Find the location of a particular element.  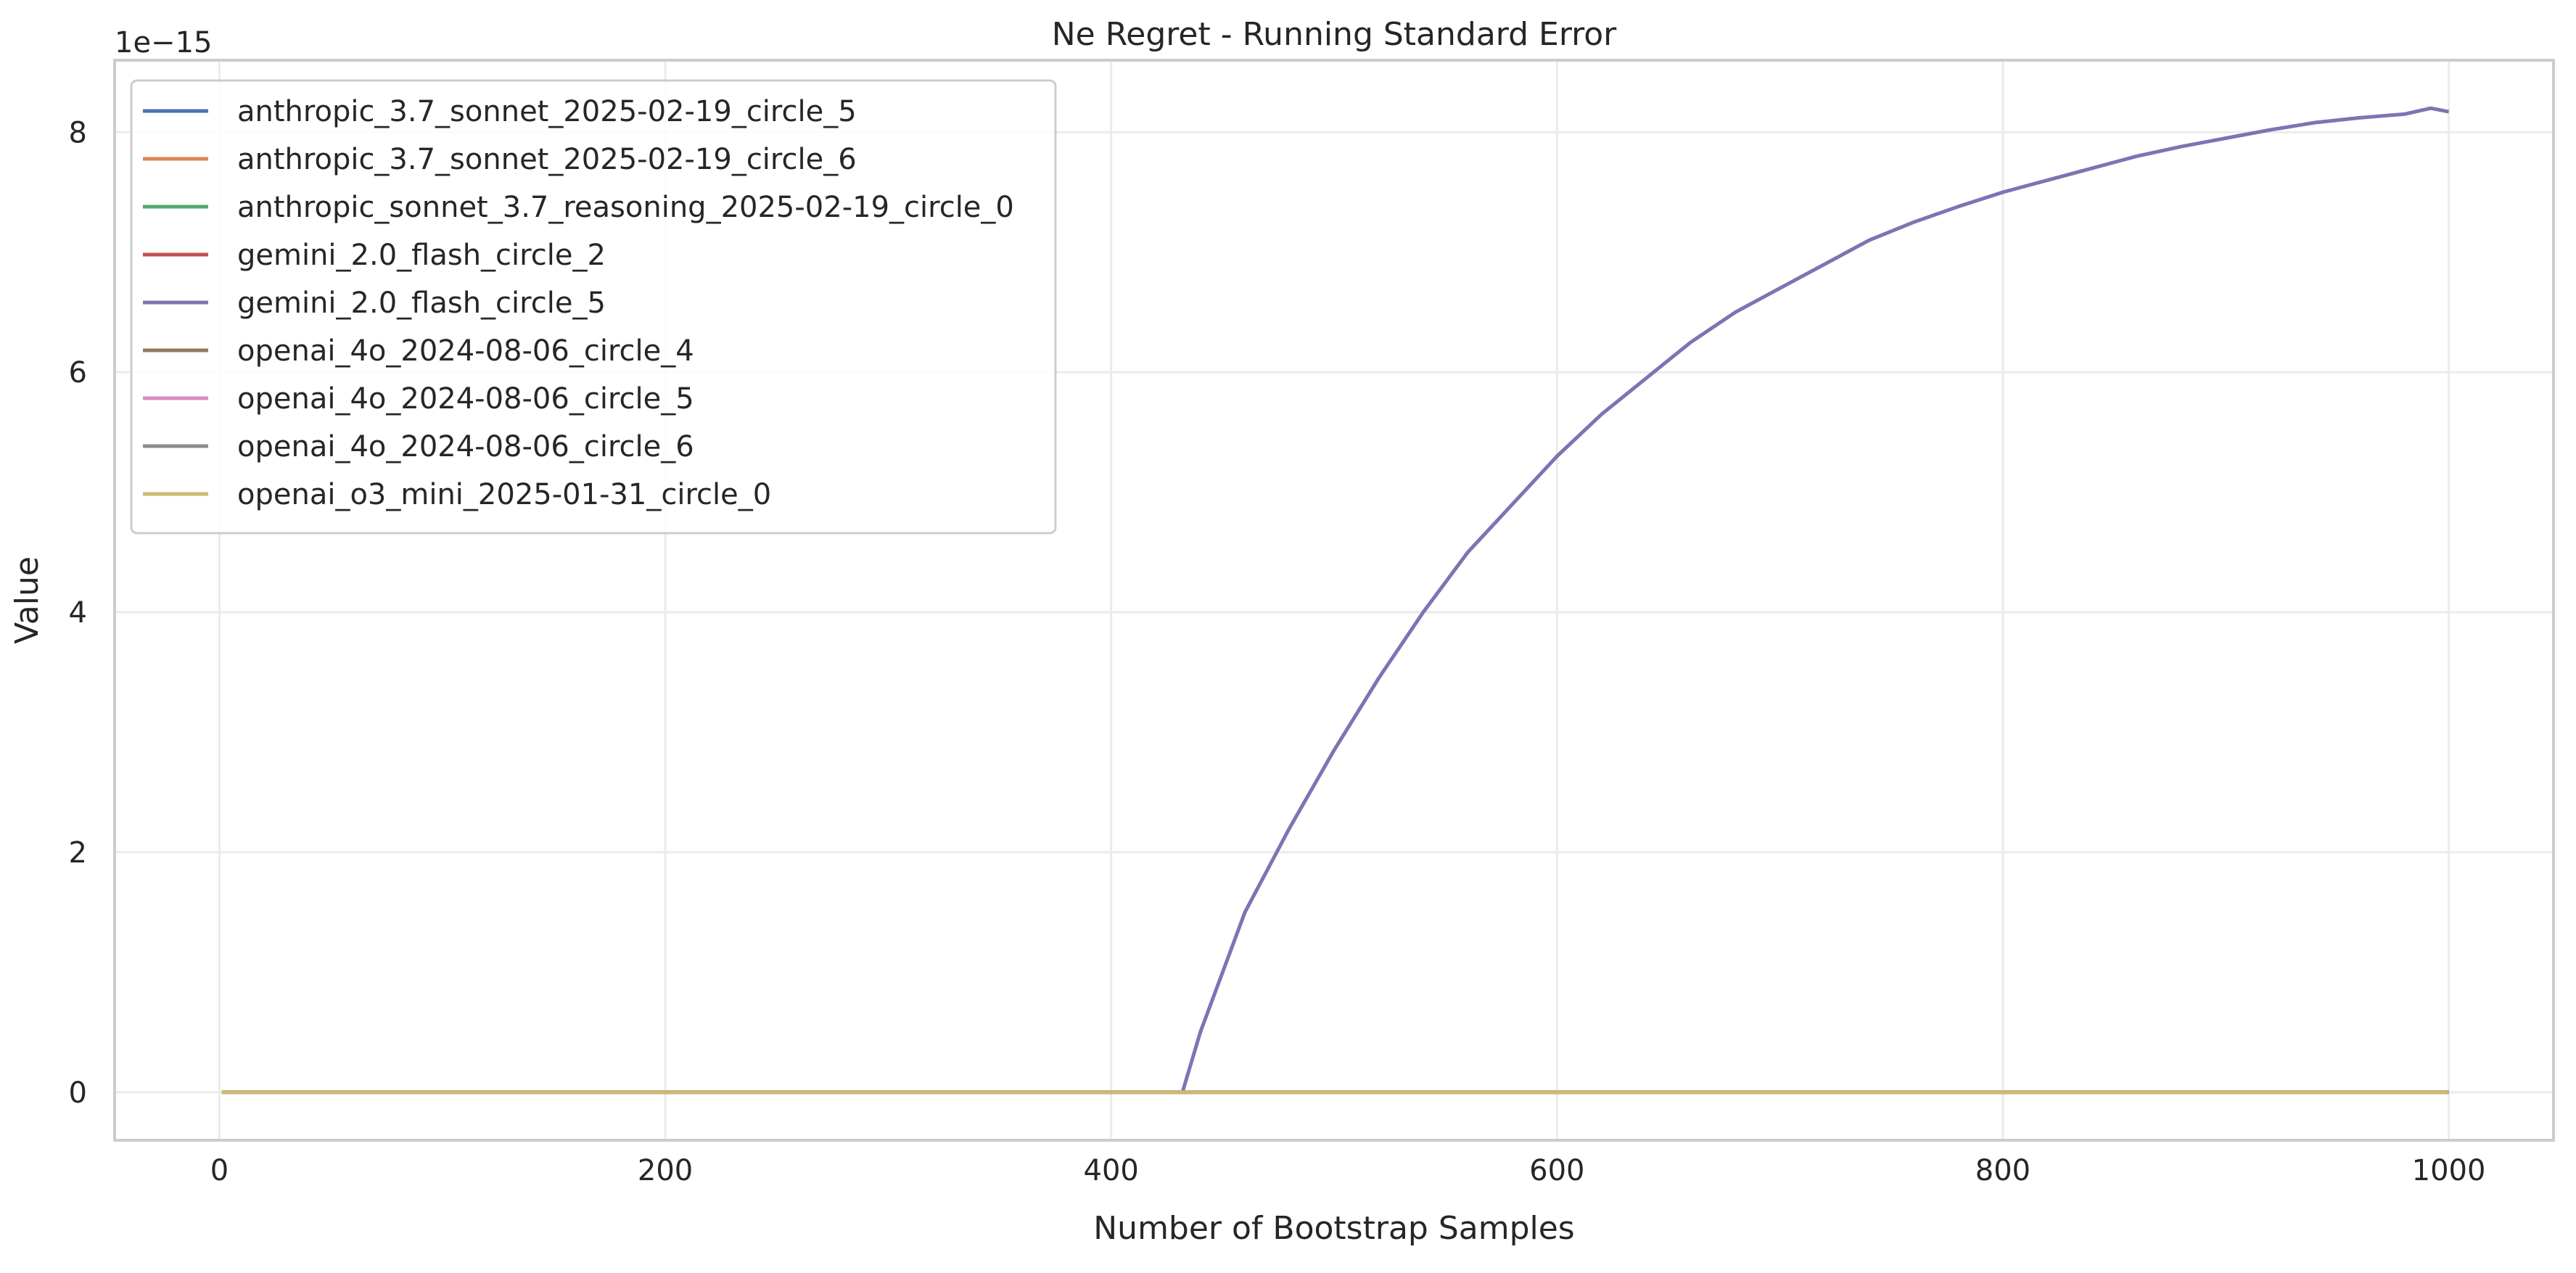

legend-entry: anthropic_3.7_sonnet_2025-02-19_circle_6 is located at coordinates (547, 159).